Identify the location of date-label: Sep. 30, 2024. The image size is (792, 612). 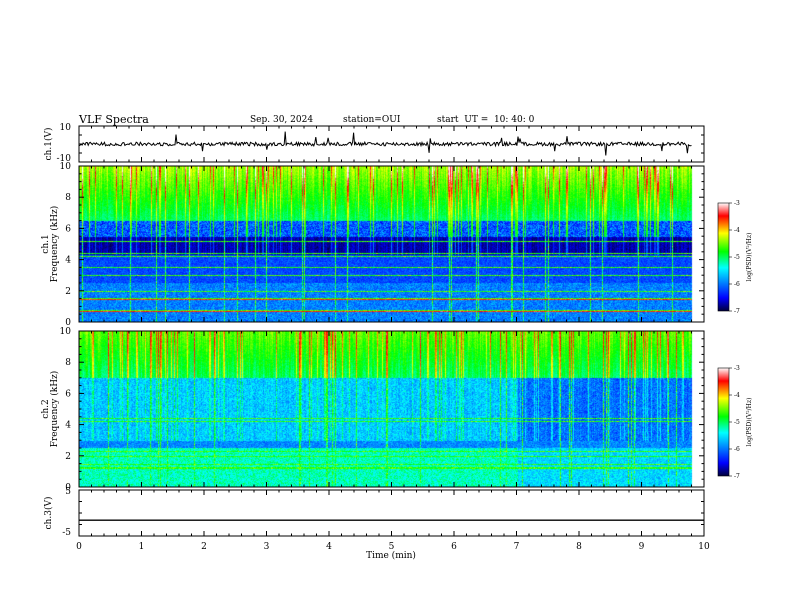
(282, 120).